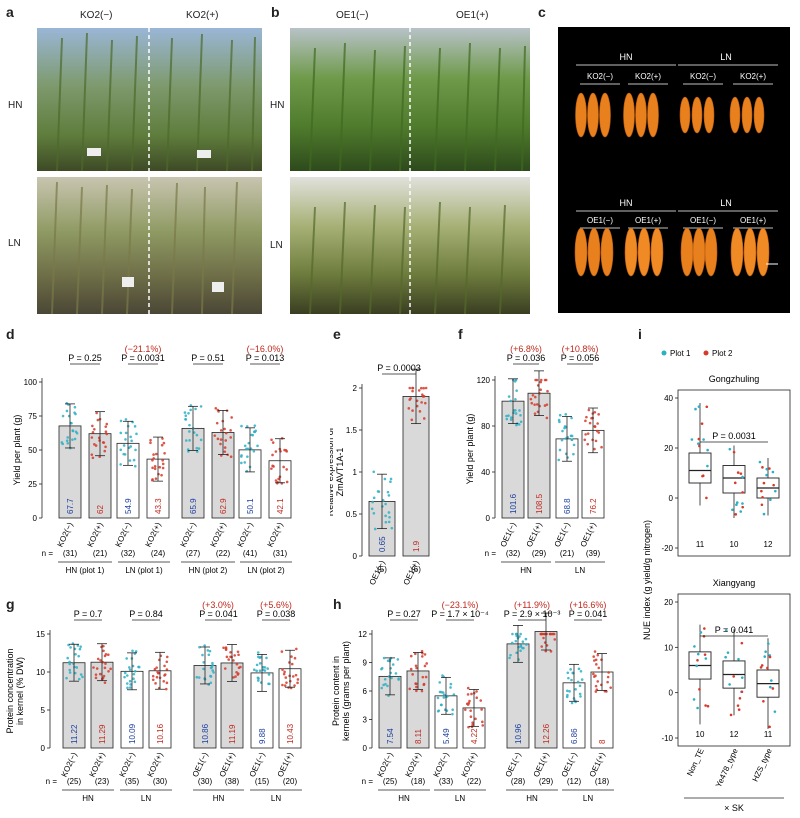 This screenshot has height=818, width=800. What do you see at coordinates (40, 634) in the screenshot?
I see `y-tick-label: 15` at bounding box center [40, 634].